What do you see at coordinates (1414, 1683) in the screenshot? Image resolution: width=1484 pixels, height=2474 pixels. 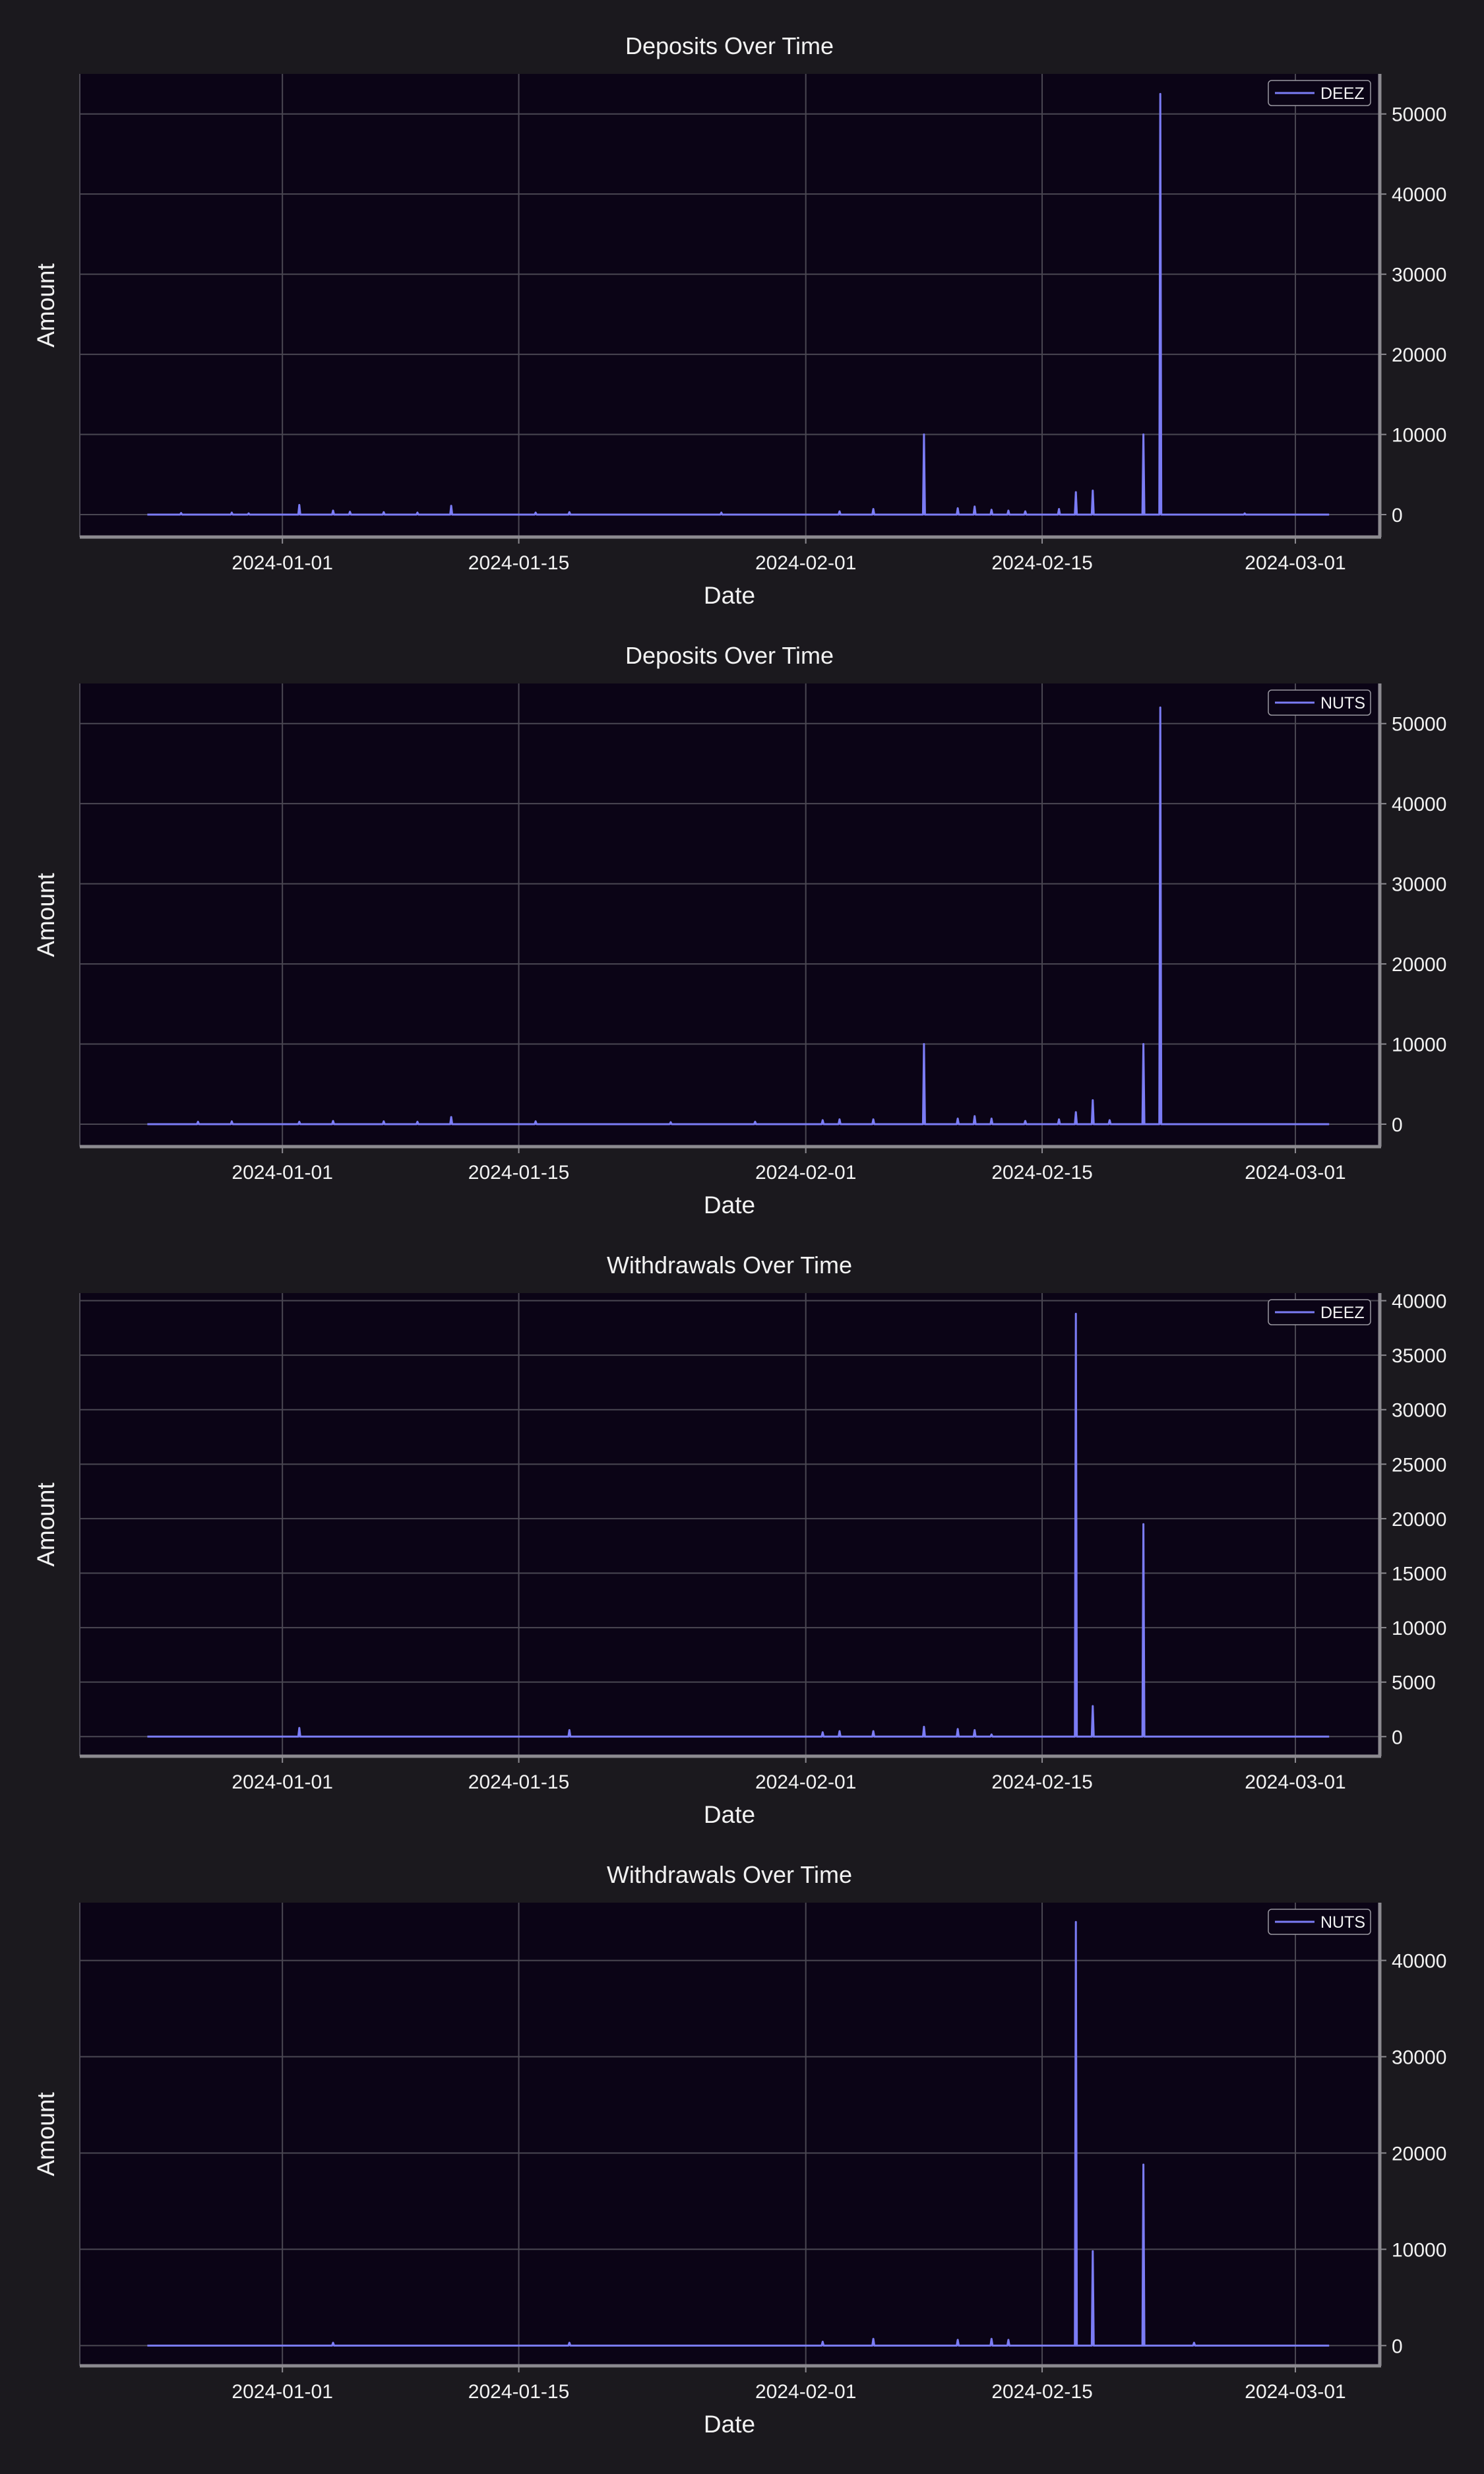 I see `y-tick-label: 5000` at bounding box center [1414, 1683].